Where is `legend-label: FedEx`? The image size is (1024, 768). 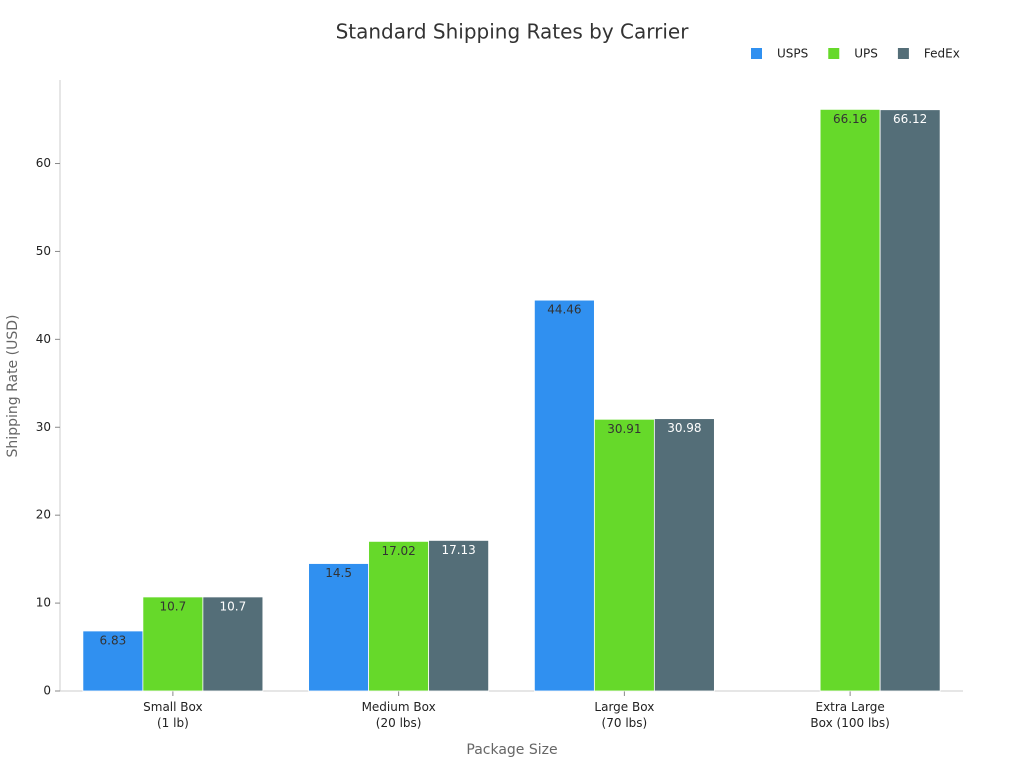 legend-label: FedEx is located at coordinates (942, 54).